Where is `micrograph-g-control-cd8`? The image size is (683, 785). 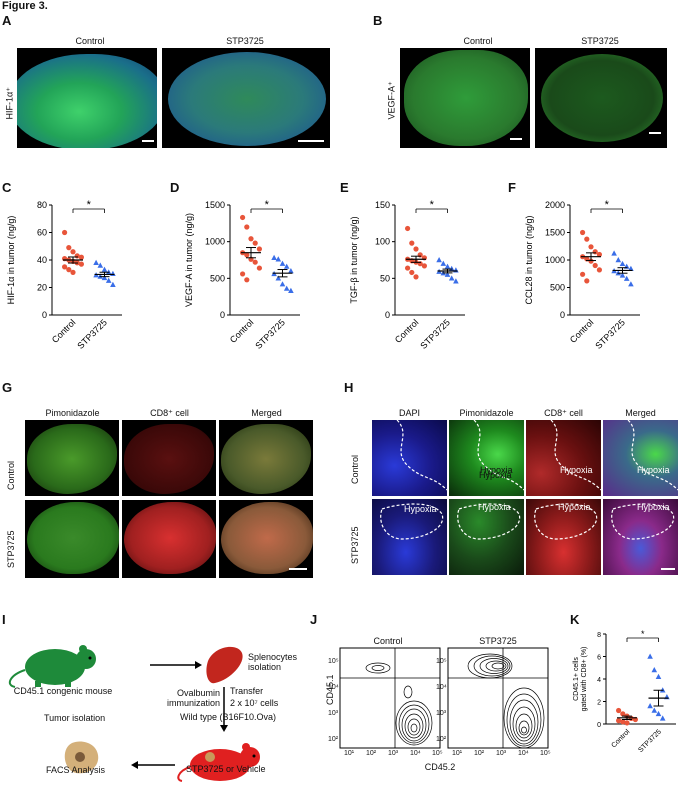
micrograph-g-control-cd8 is located at coordinates (169, 458).